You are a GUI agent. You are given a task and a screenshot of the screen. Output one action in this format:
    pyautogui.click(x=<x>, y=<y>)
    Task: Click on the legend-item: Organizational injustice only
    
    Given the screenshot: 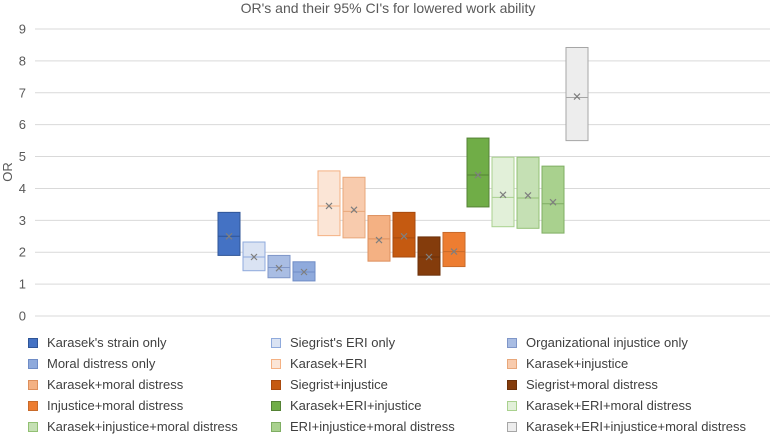 What is the action you would take?
    pyautogui.click(x=637, y=342)
    